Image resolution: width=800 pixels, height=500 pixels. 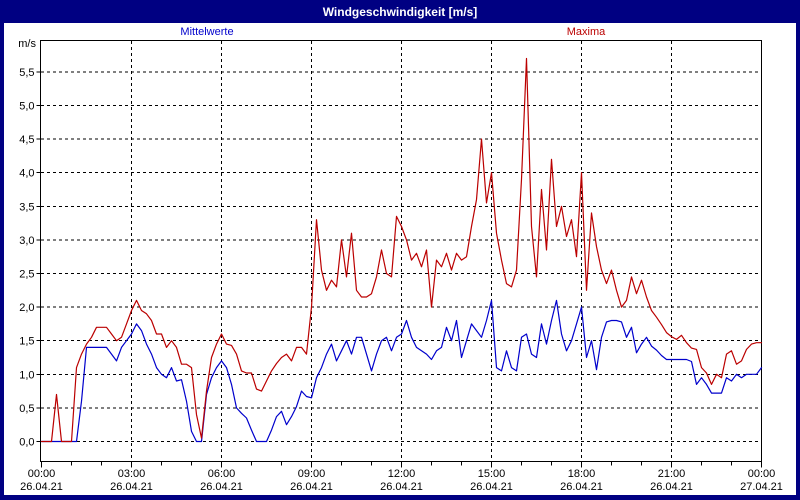 What do you see at coordinates (26, 140) in the screenshot?
I see `svg-text: 4,5` at bounding box center [26, 140].